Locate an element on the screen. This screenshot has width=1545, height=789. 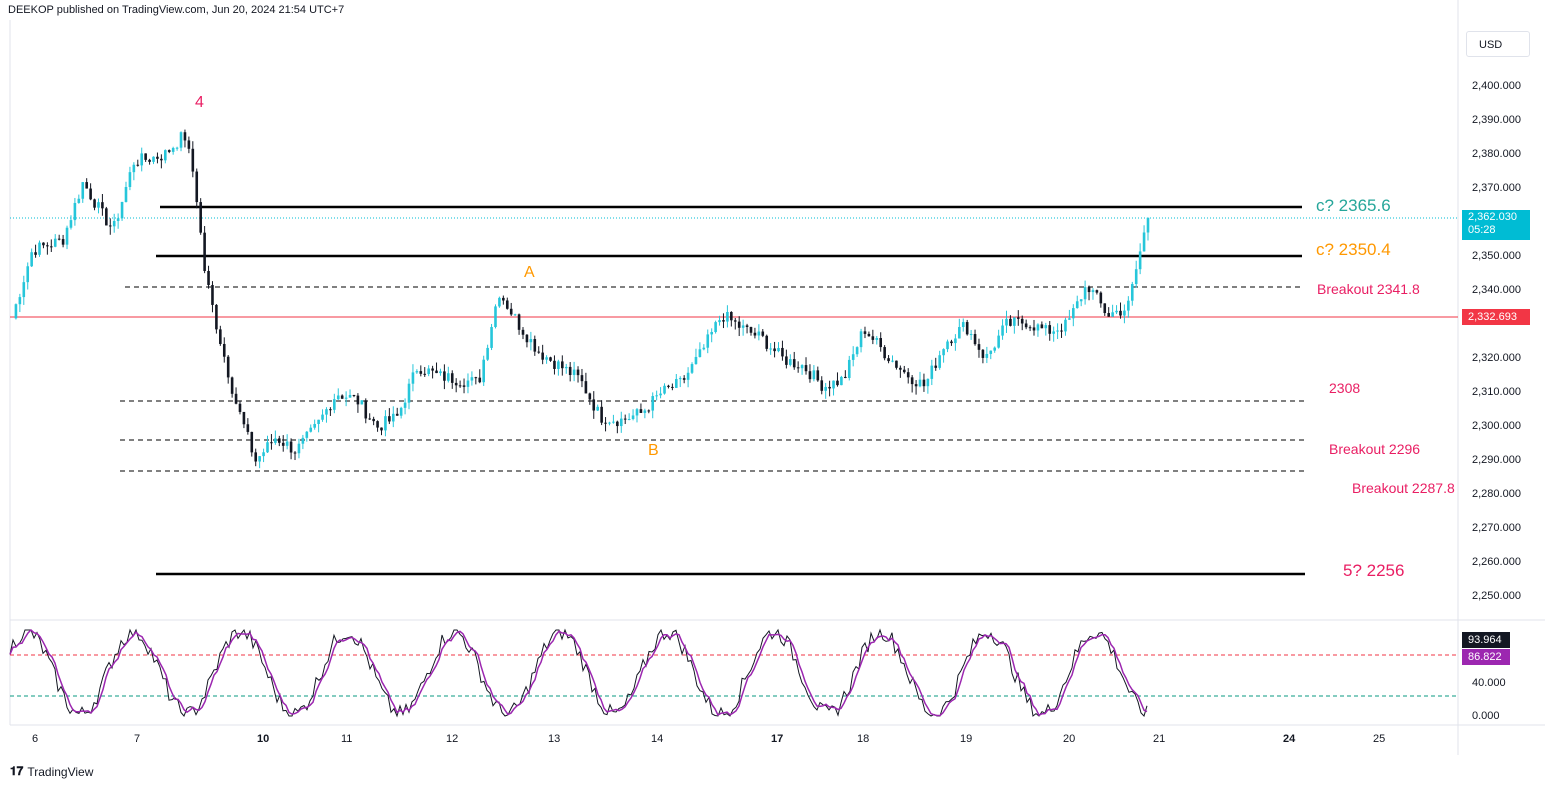
currency-button: USD is located at coordinates (1498, 44).